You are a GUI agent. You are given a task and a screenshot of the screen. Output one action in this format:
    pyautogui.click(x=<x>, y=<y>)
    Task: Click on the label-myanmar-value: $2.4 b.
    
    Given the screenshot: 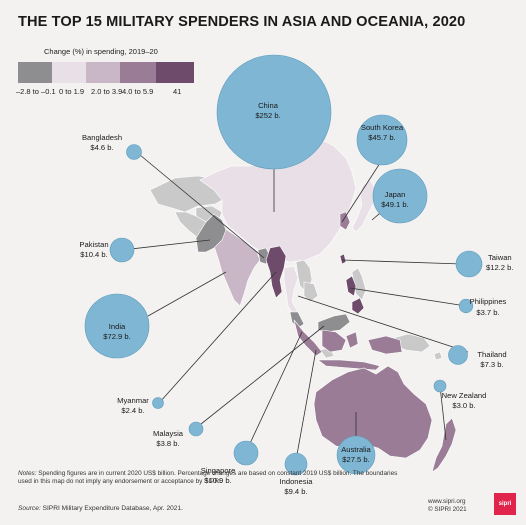 What is the action you would take?
    pyautogui.click(x=132, y=410)
    